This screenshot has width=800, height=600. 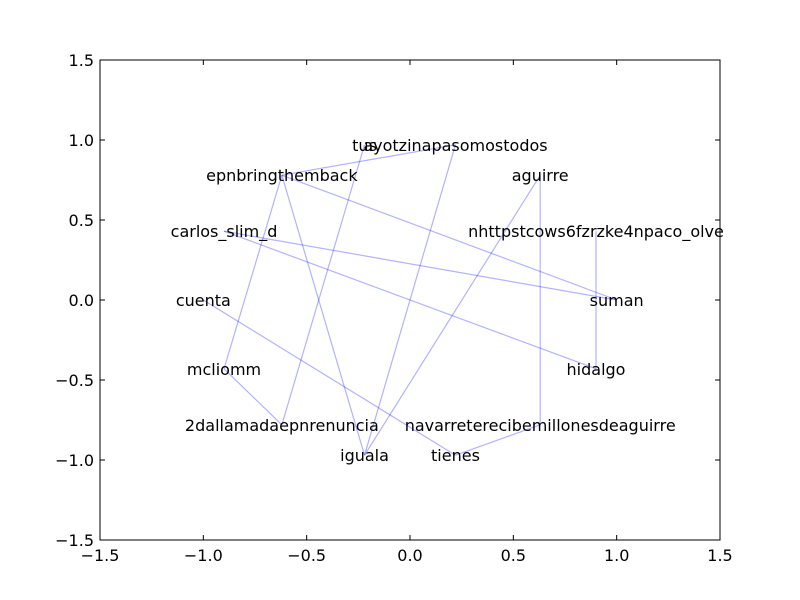 What do you see at coordinates (364, 455) in the screenshot?
I see `node-label-iguala: iguala` at bounding box center [364, 455].